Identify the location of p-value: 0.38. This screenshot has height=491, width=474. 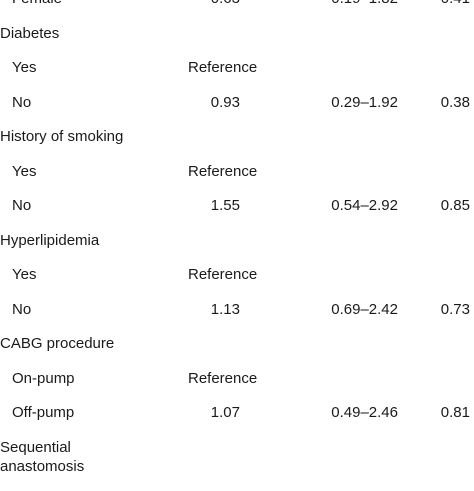
(455, 102).